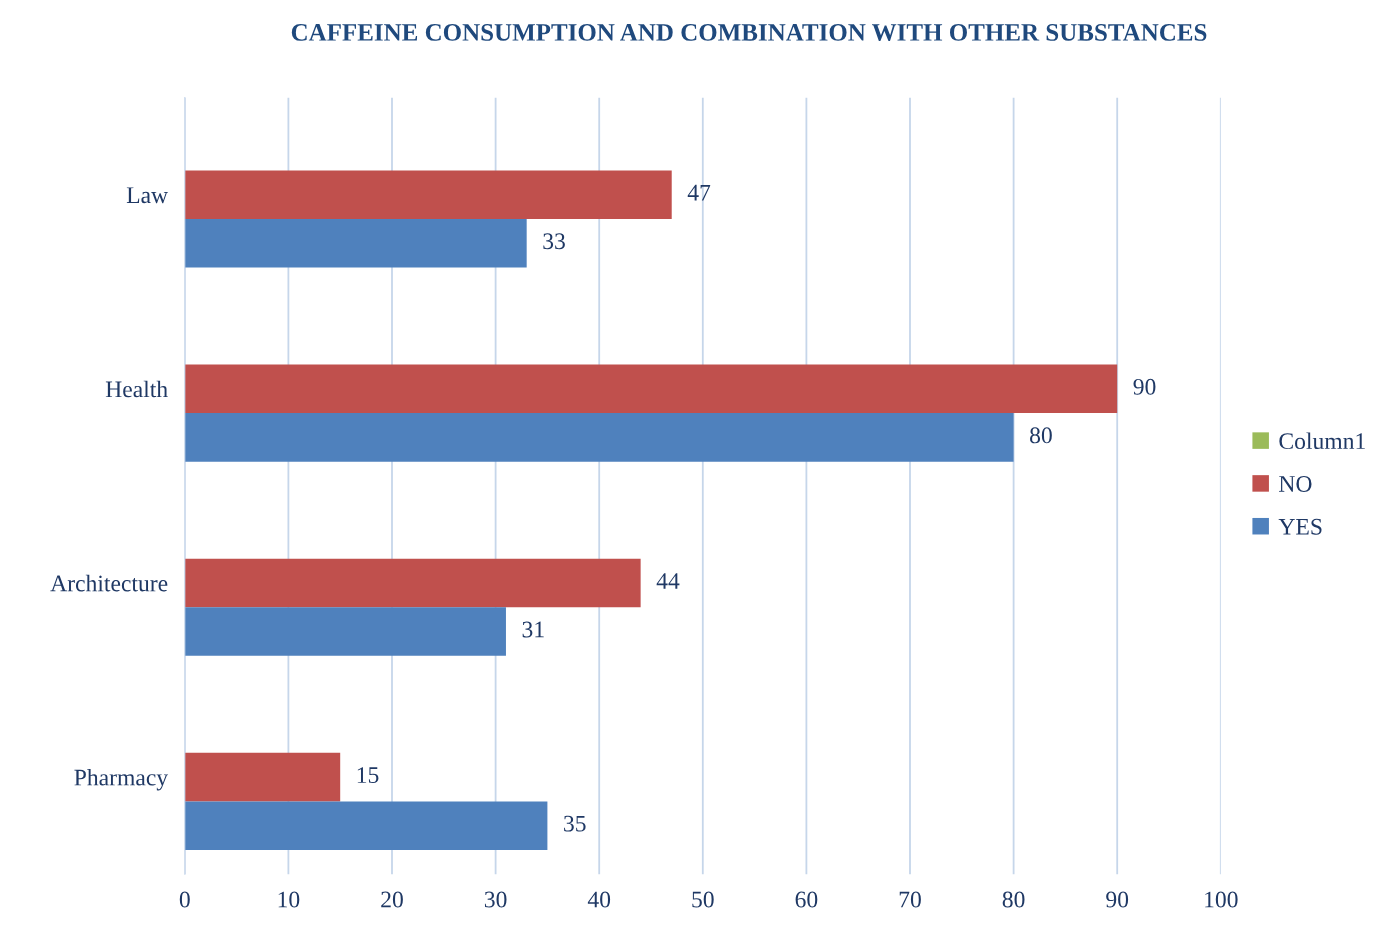 The height and width of the screenshot is (930, 1400). I want to click on x-tick-label: 0, so click(184, 899).